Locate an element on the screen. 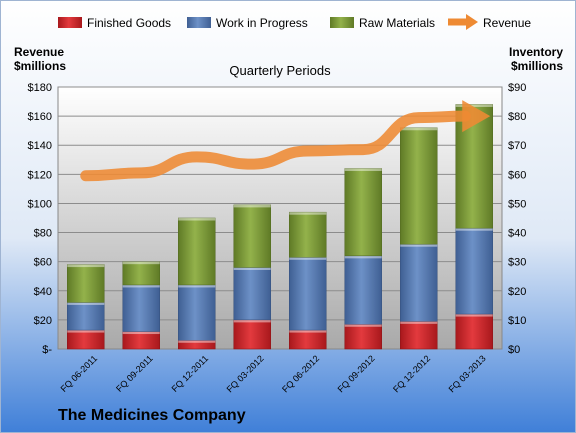  revenue-arrowhead is located at coordinates (476, 116).